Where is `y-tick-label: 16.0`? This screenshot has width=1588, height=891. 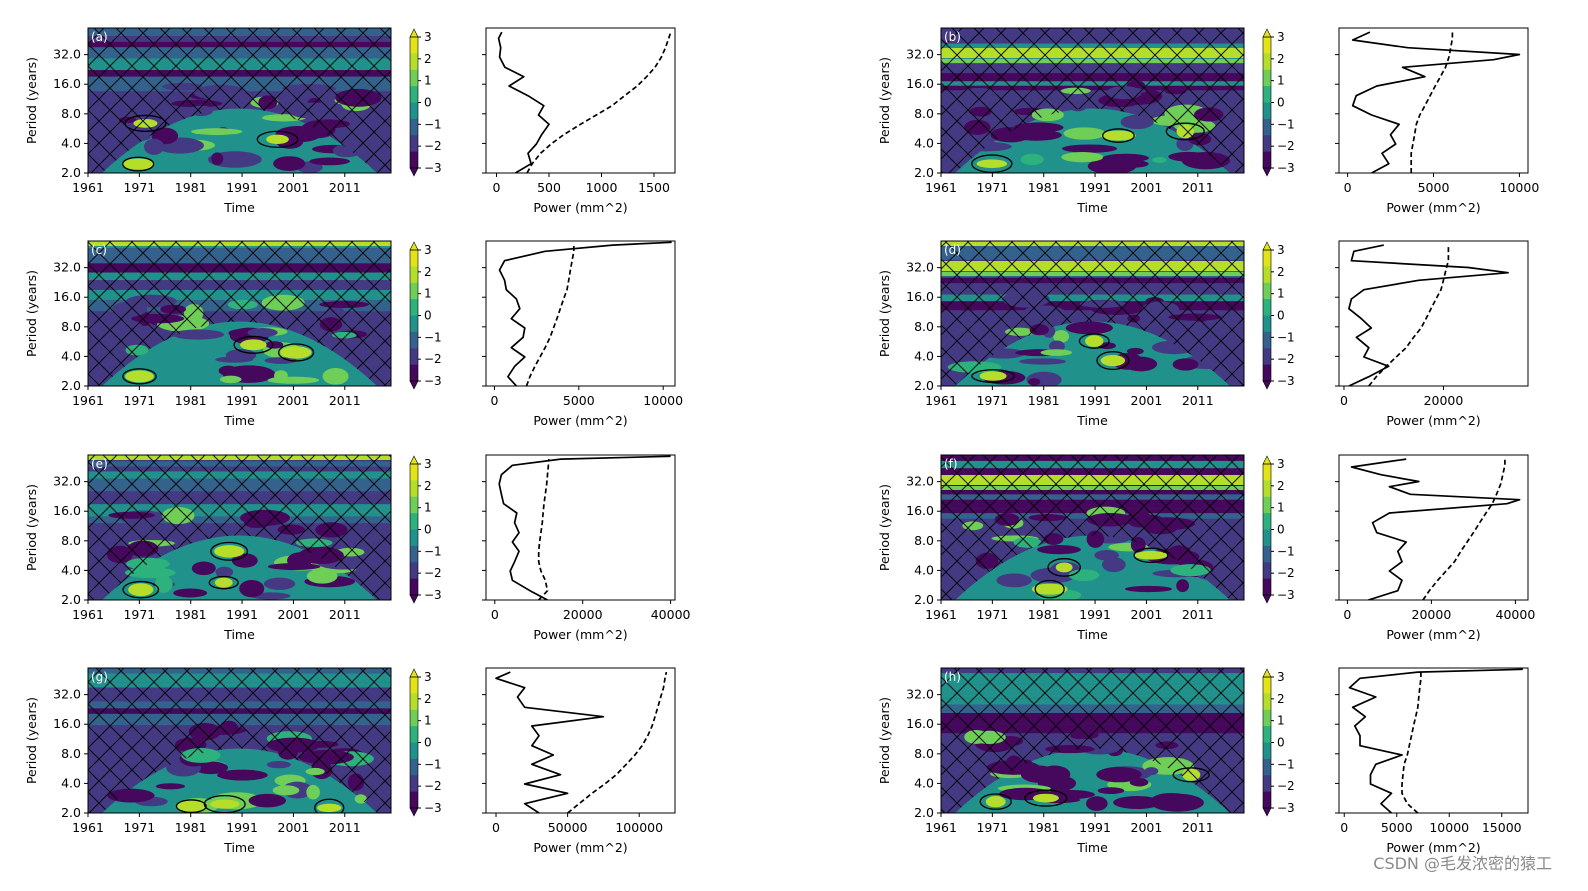
y-tick-label: 16.0 is located at coordinates (920, 296).